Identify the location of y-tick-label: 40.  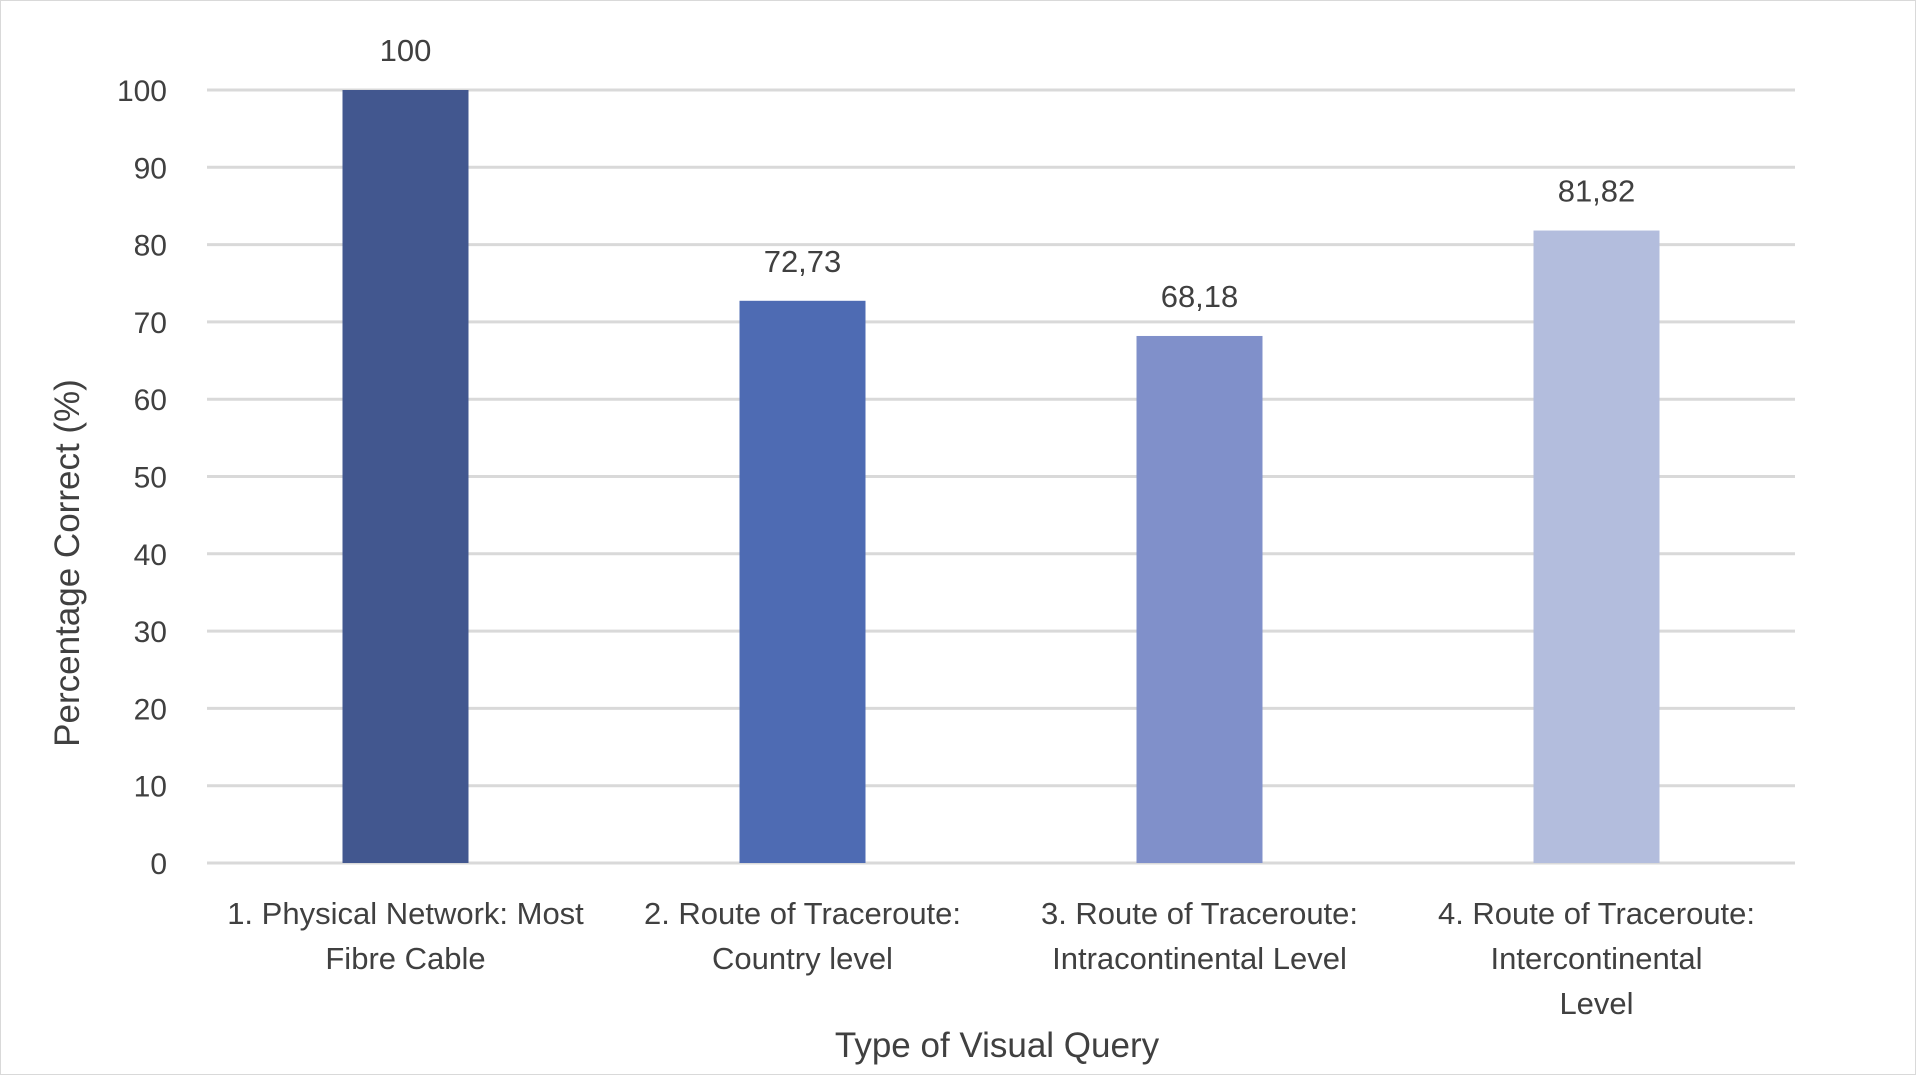
(150, 555).